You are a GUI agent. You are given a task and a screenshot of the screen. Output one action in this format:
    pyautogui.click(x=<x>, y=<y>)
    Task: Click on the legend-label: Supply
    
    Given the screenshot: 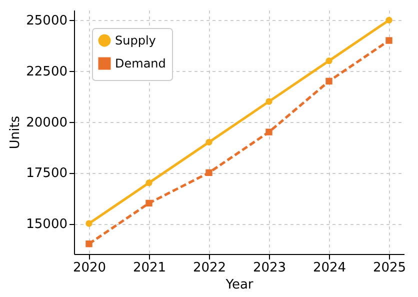 What is the action you would take?
    pyautogui.click(x=135, y=41)
    